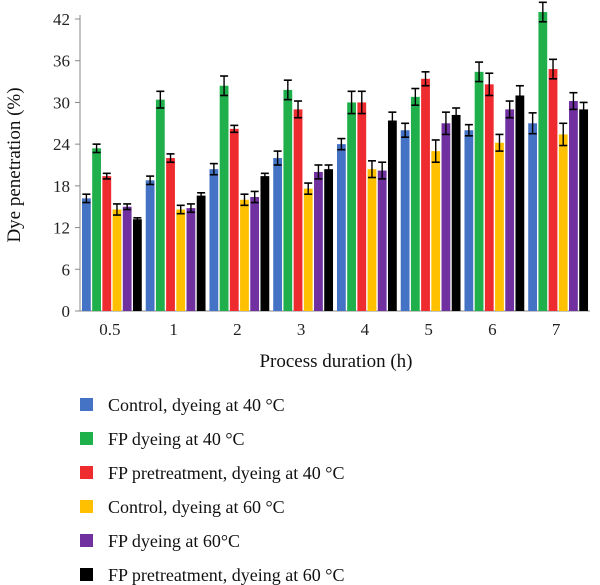 The height and width of the screenshot is (585, 600). Describe the element at coordinates (335, 361) in the screenshot. I see `x-axis-title: Process duration (h)` at that location.